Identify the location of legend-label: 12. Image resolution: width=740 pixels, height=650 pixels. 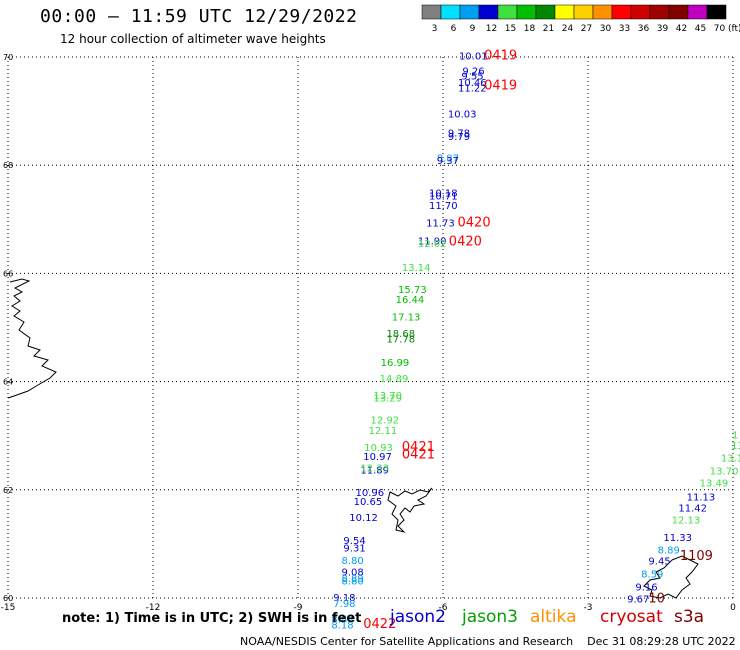
(491, 29).